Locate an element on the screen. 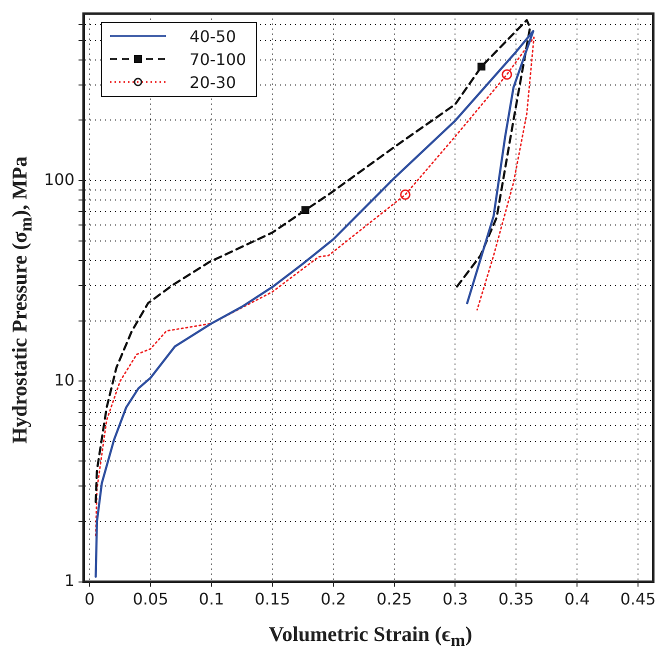 This screenshot has width=660, height=662. y-tick-label: 100 is located at coordinates (59, 179).